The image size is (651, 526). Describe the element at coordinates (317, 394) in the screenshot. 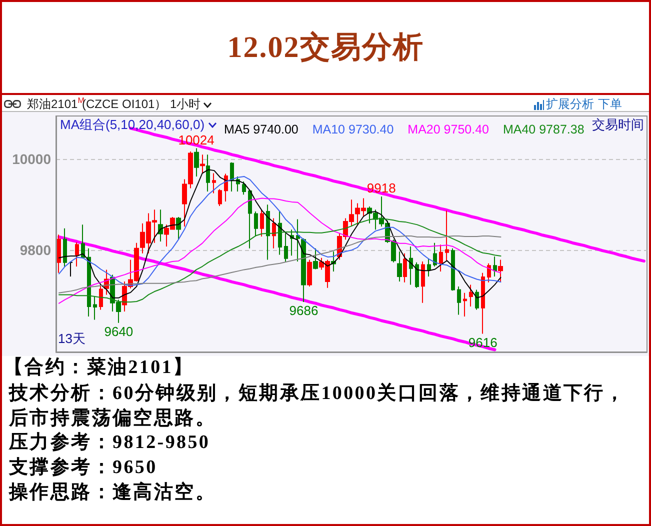

I see `text: 技术分析：60分钟级别，短期承压10000关口回落，维持通道下行，` at that location.